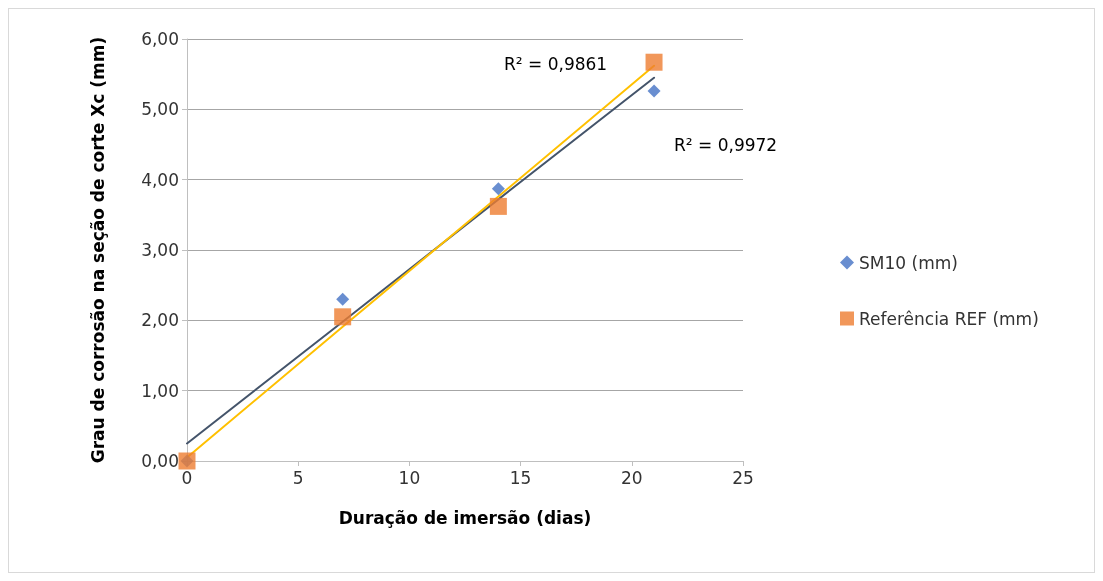  I want to click on y-axis-title: Grau de corrosão na seção de corte Xc (mm), so click(98, 250).